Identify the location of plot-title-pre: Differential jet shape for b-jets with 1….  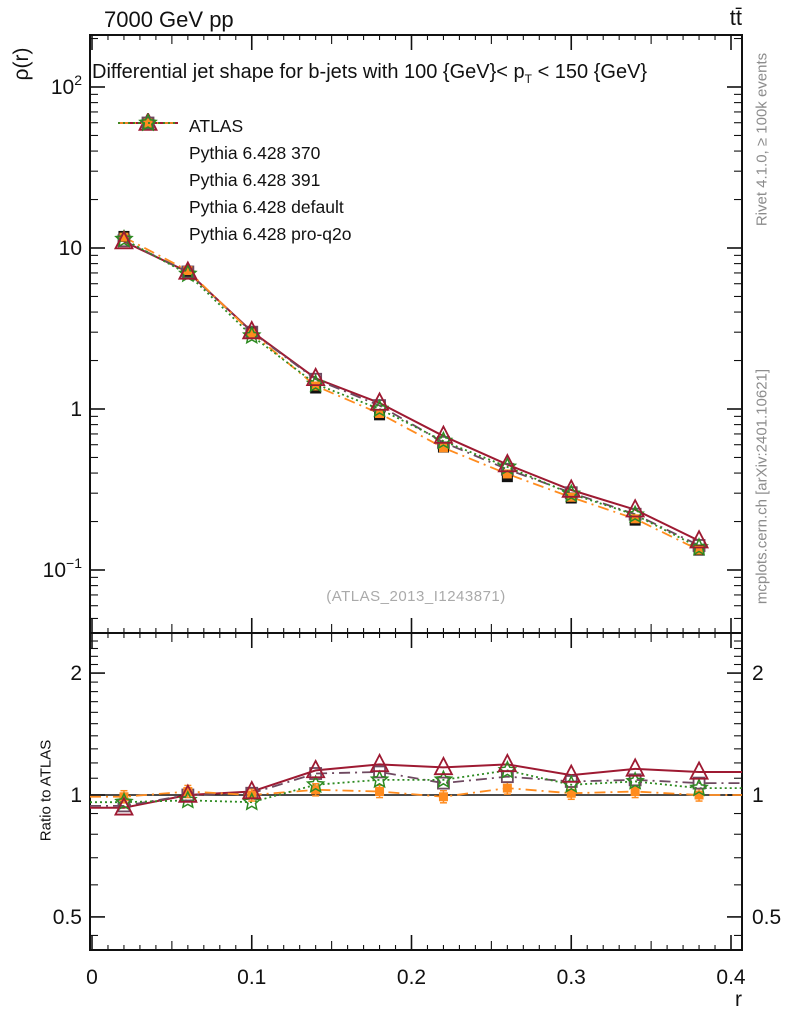
(308, 72).